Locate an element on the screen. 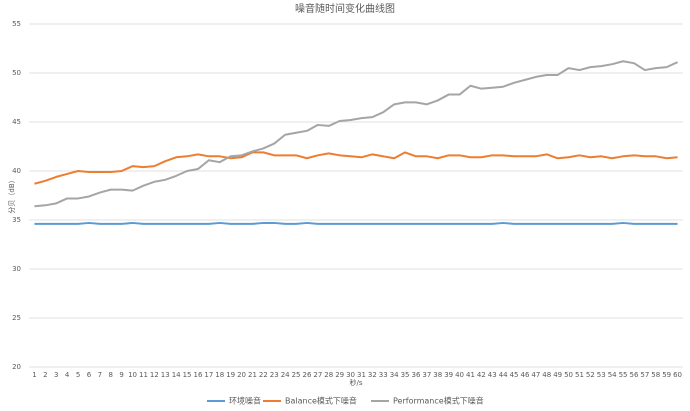  x-tick-label: 12 is located at coordinates (154, 375).